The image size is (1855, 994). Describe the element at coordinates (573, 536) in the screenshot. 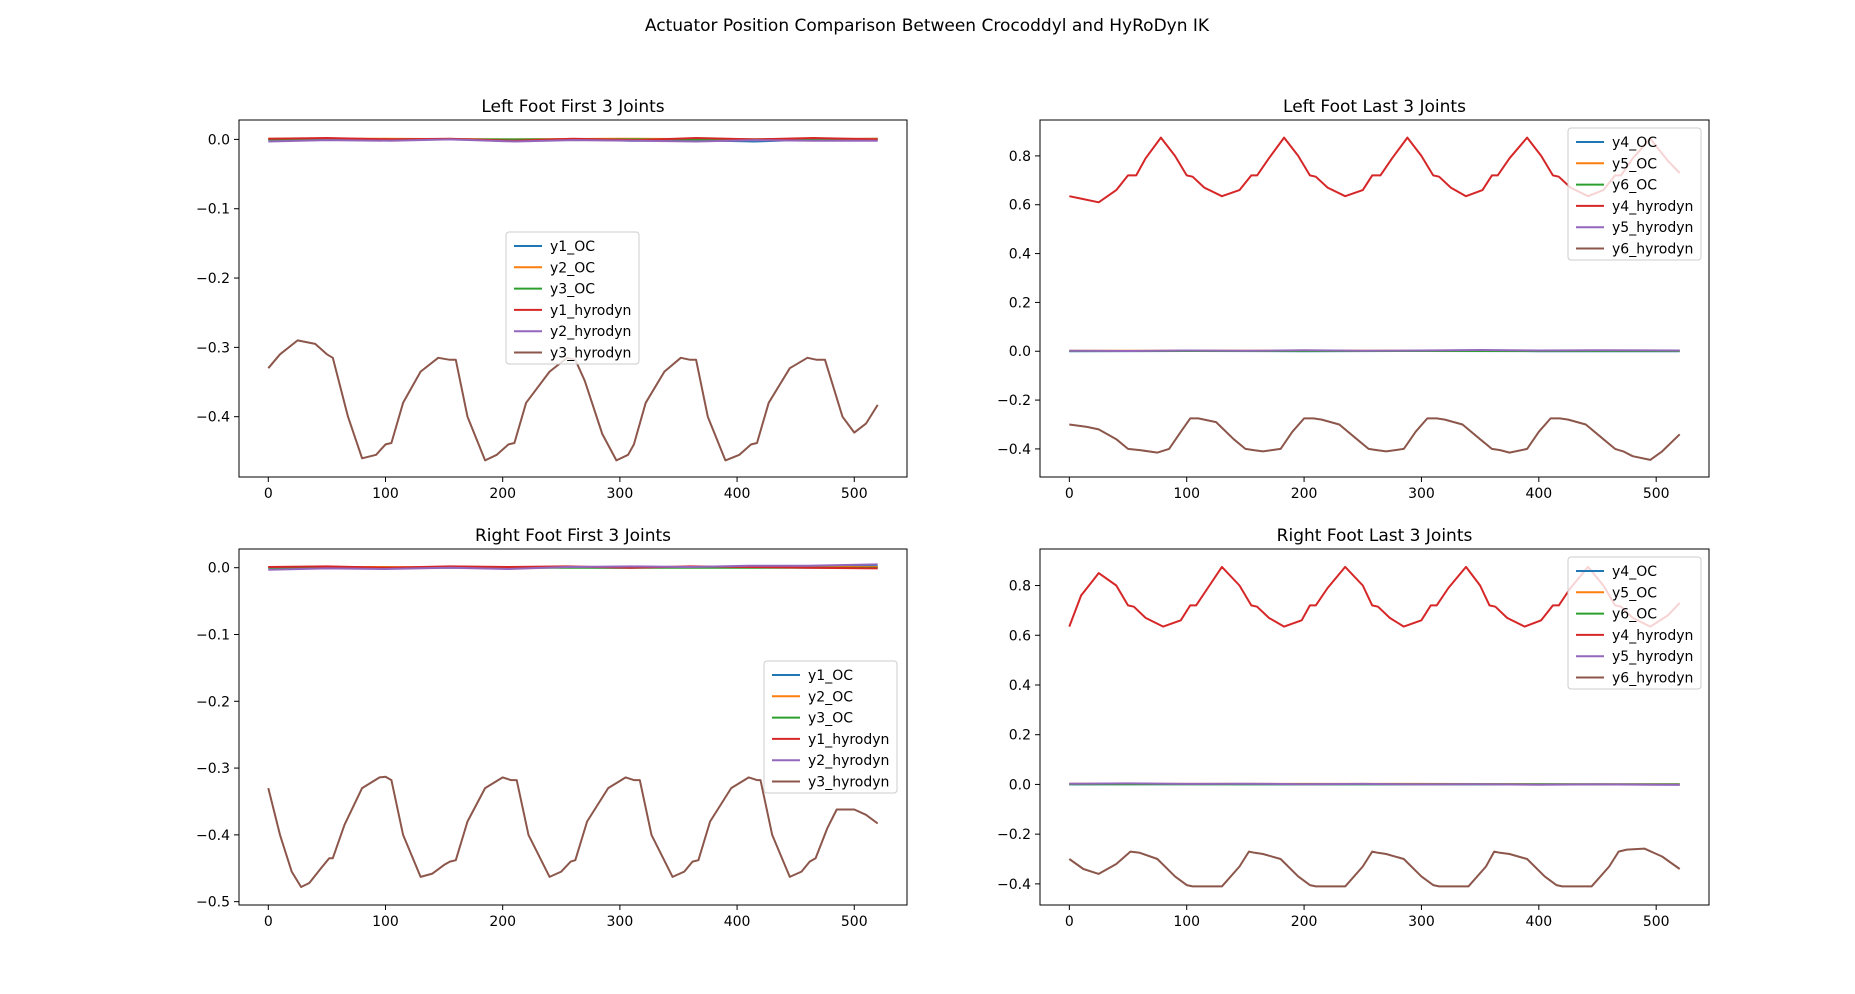

I see `subplot-title: Right Foot First 3 Joints` at that location.